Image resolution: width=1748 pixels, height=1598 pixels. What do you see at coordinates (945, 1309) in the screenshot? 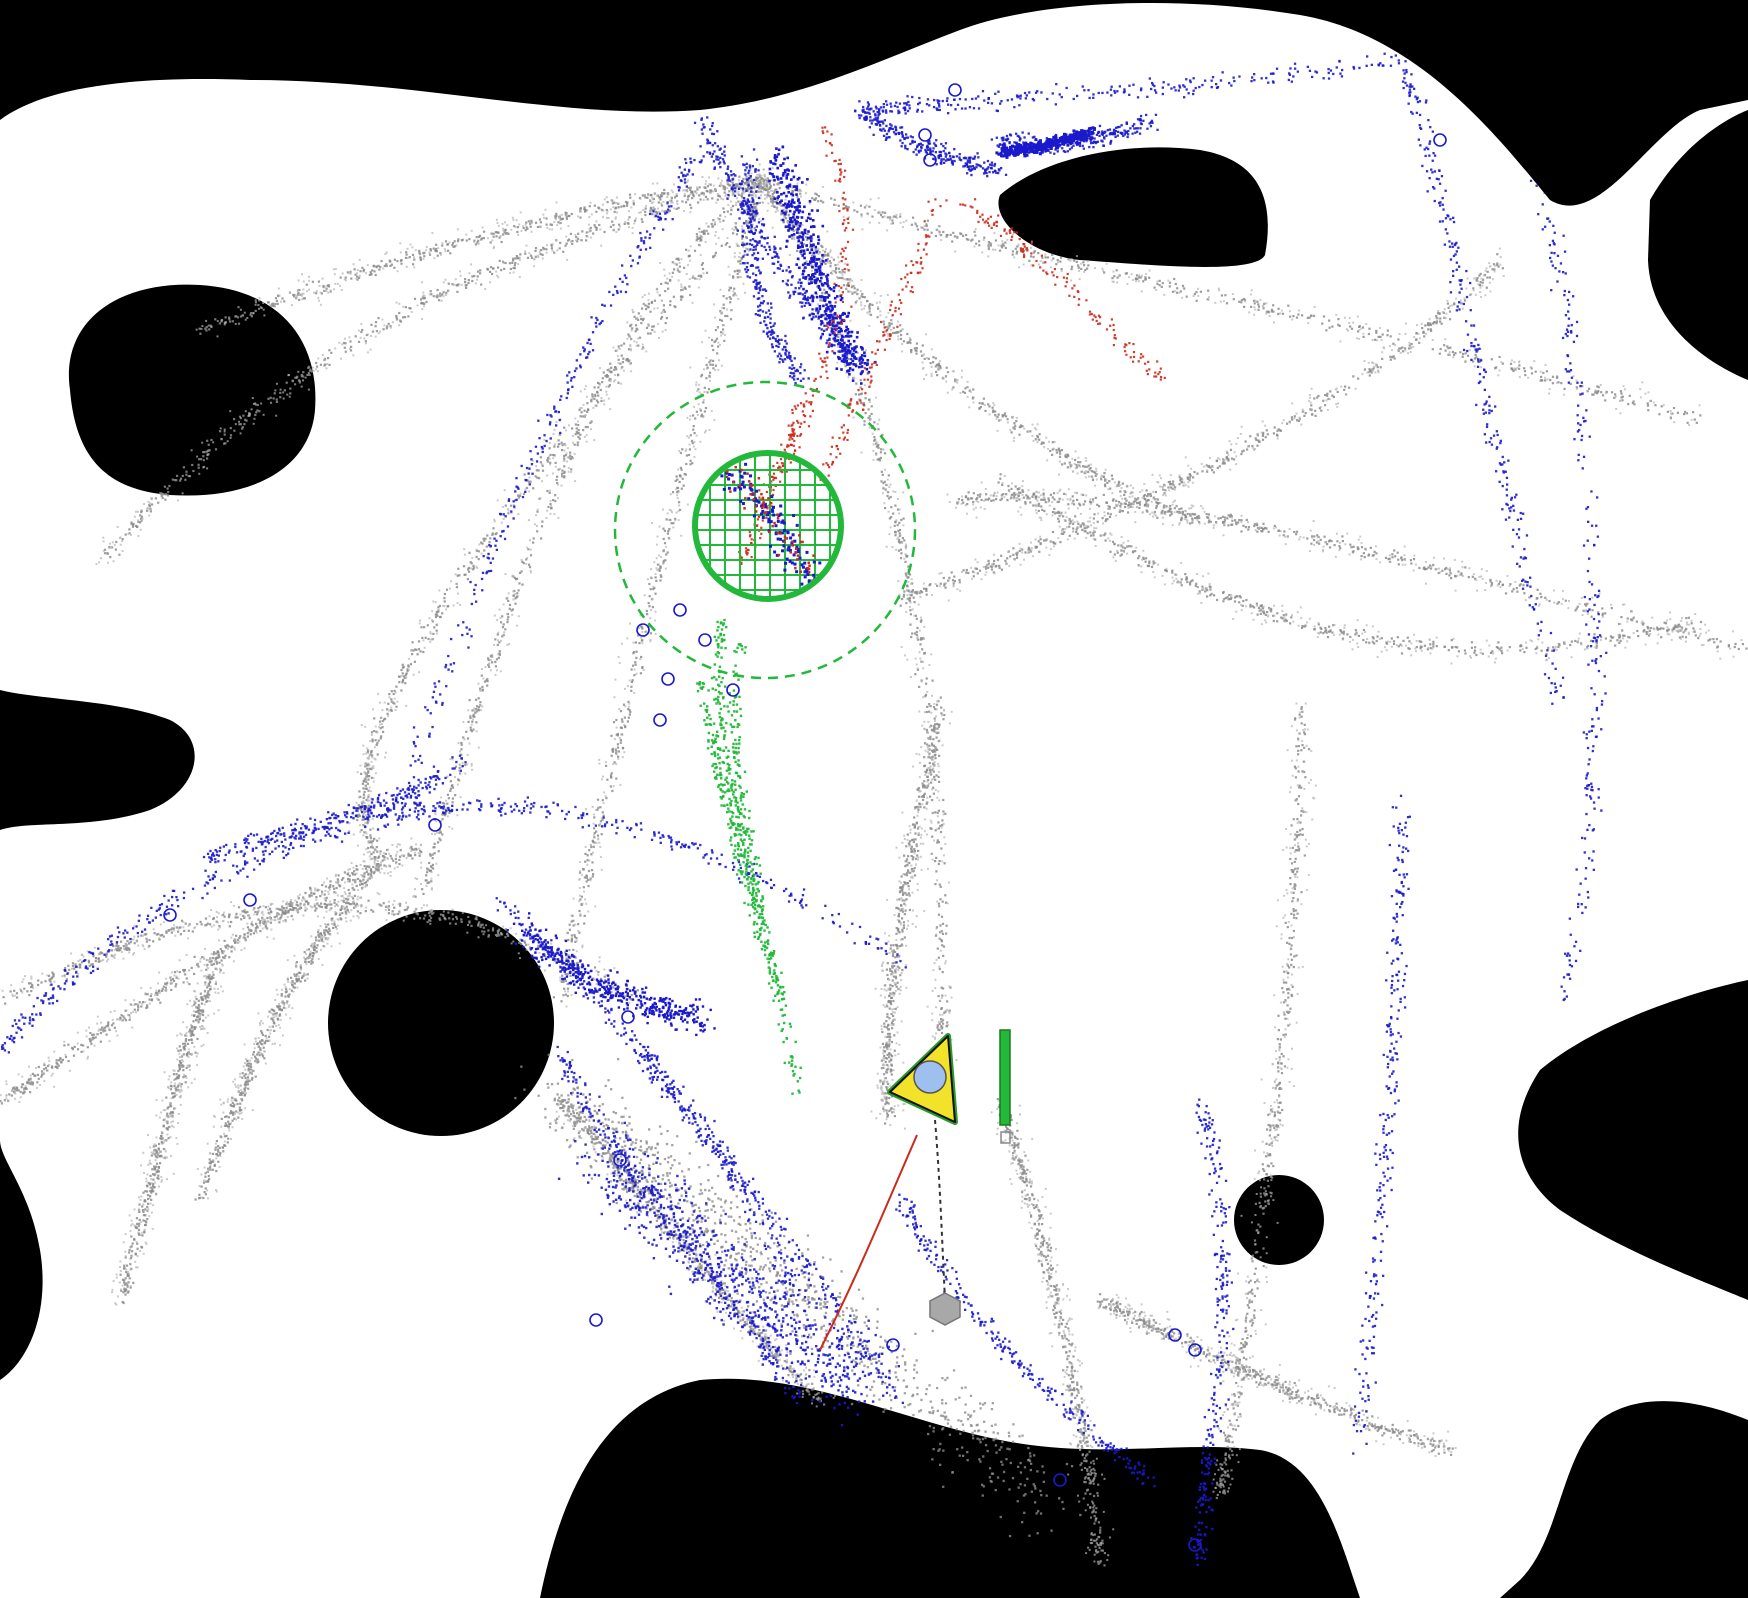
I see `waypoint-marker-icon` at bounding box center [945, 1309].